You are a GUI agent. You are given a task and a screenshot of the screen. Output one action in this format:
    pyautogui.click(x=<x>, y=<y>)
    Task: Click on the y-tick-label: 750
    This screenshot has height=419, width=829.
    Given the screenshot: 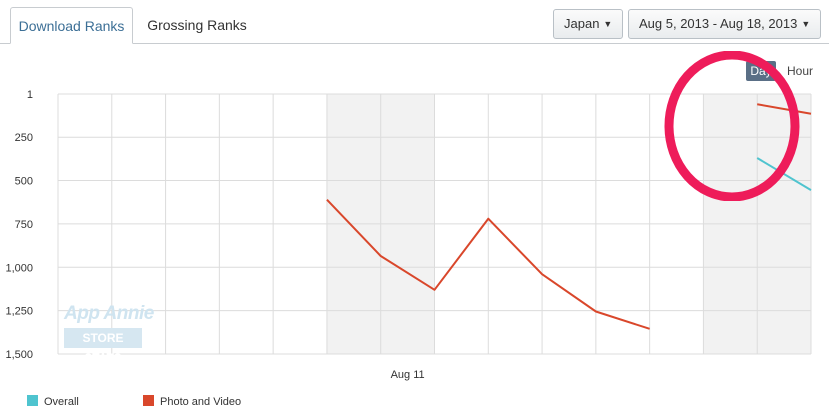 What is the action you would take?
    pyautogui.click(x=24, y=225)
    